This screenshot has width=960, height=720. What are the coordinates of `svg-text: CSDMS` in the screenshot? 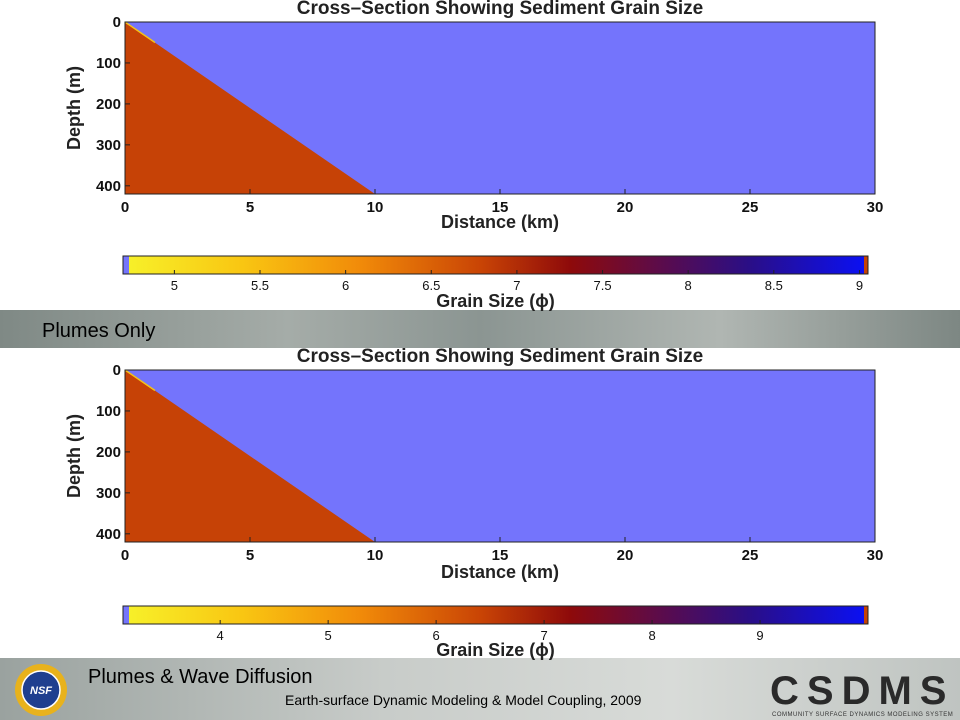 It's located at (862, 691).